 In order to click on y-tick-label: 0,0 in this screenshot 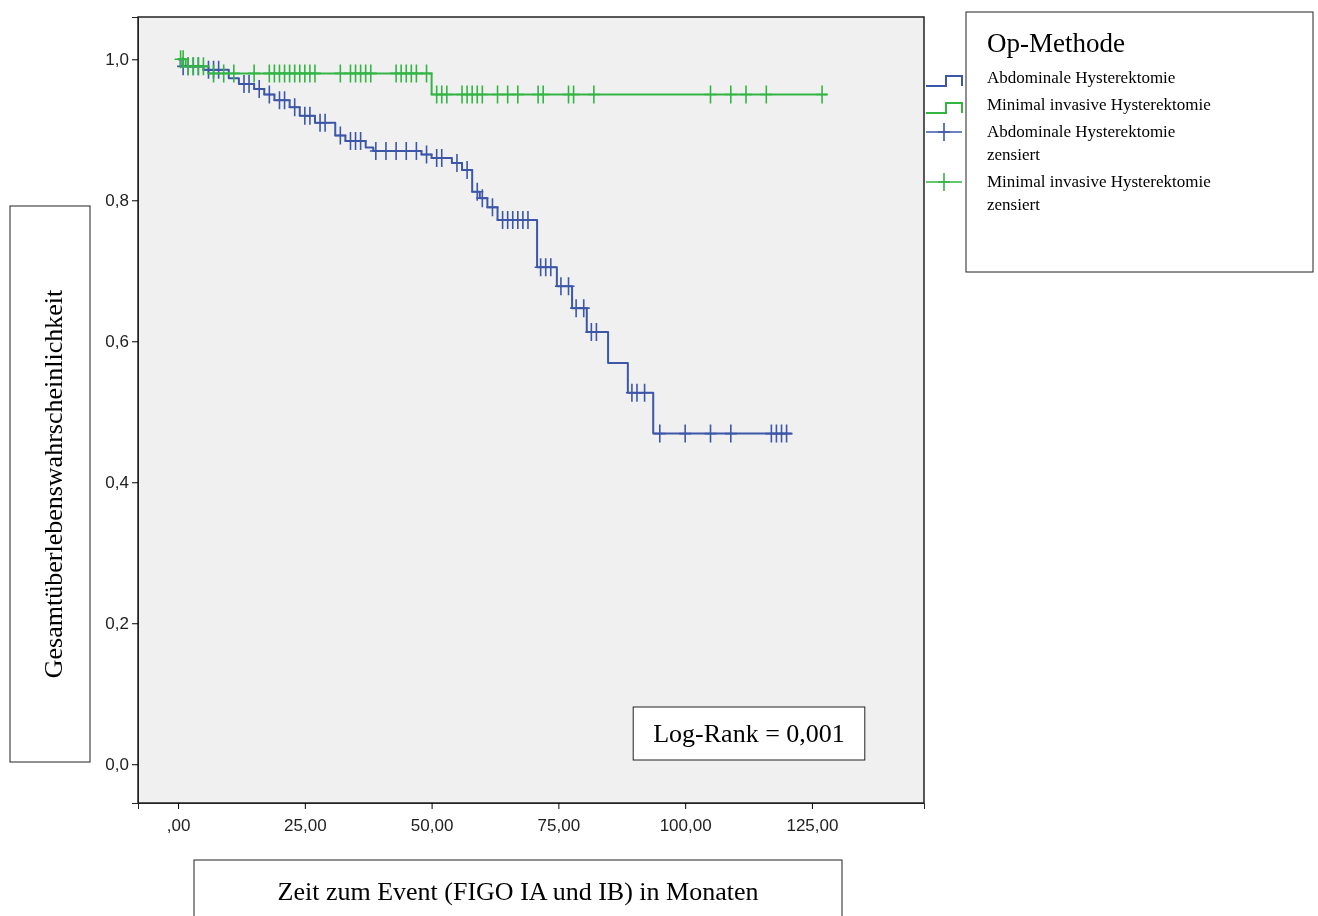, I will do `click(117, 765)`.